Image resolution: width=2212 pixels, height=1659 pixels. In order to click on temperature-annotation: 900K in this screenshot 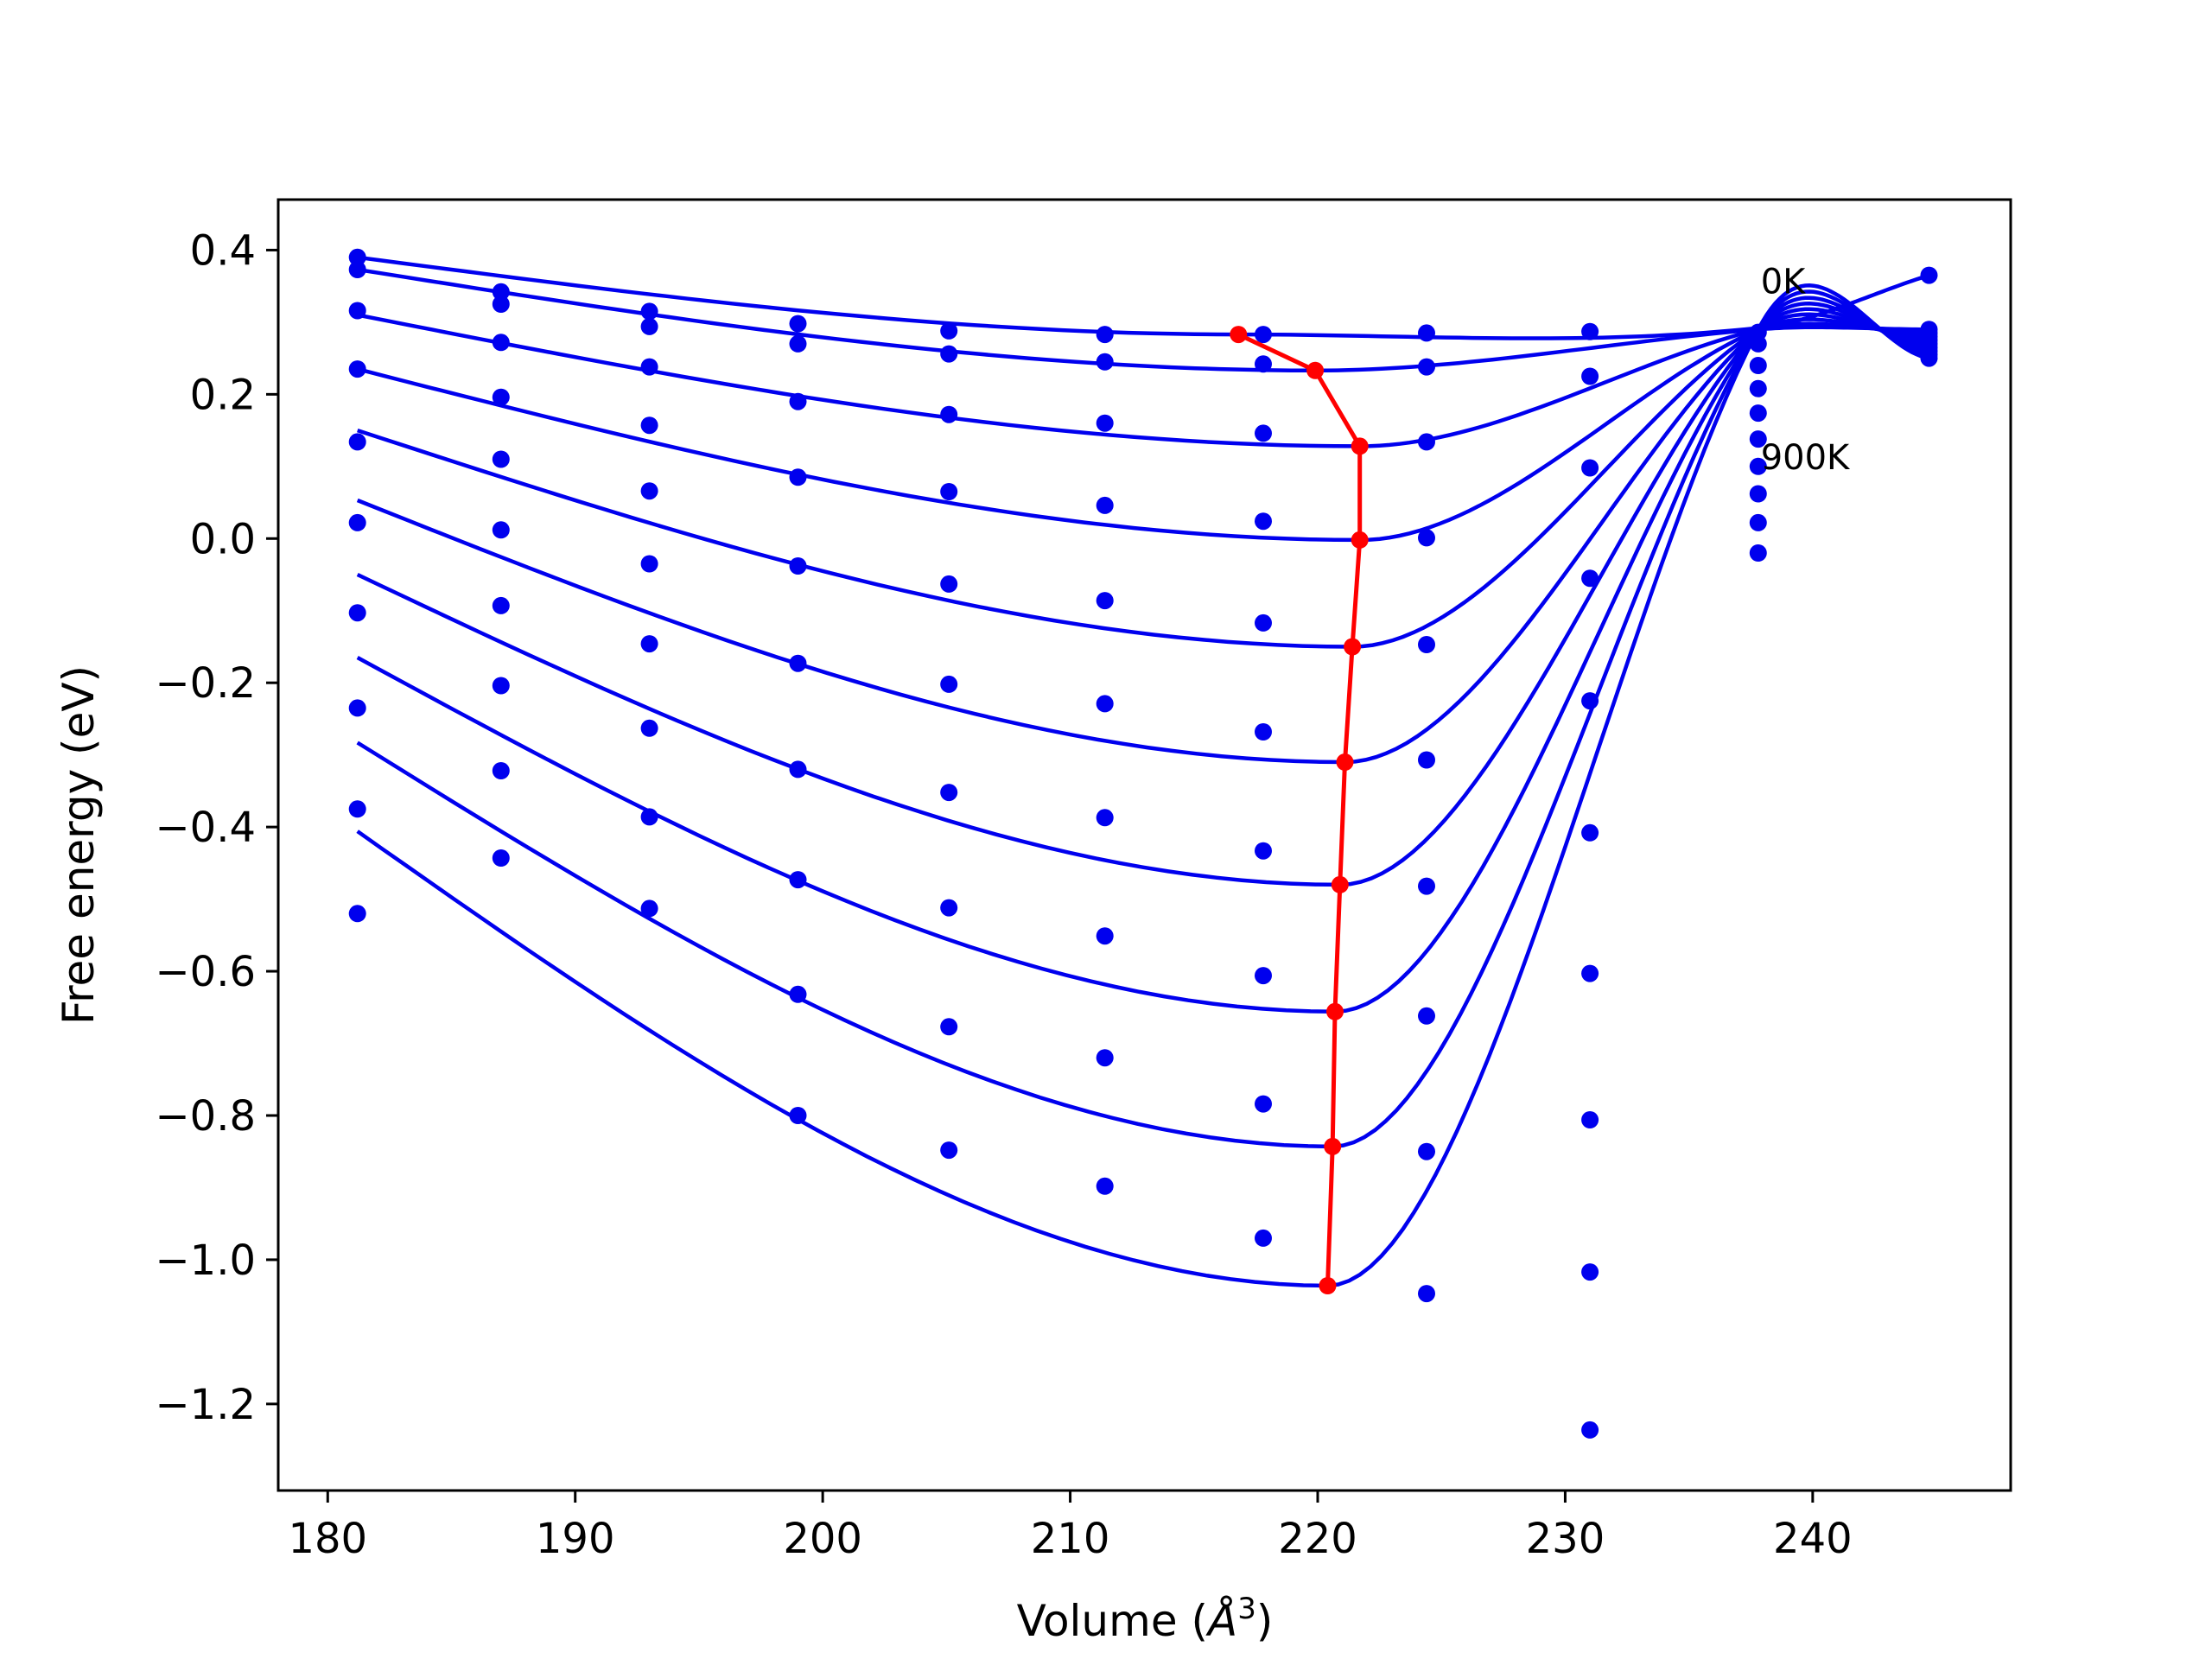, I will do `click(1806, 458)`.